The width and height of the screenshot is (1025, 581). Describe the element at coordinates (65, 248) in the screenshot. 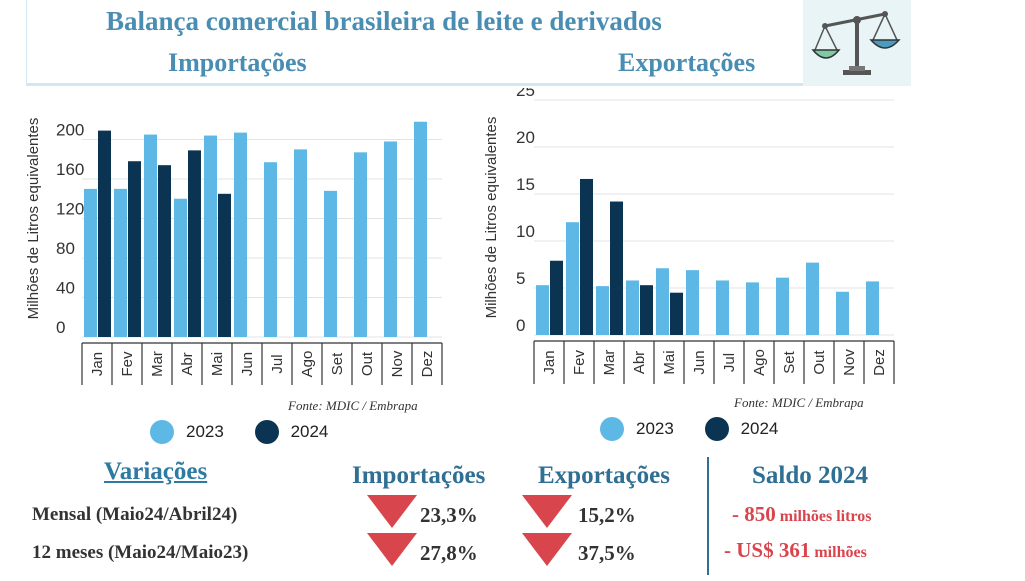

I see `y-tick-label: 80` at that location.